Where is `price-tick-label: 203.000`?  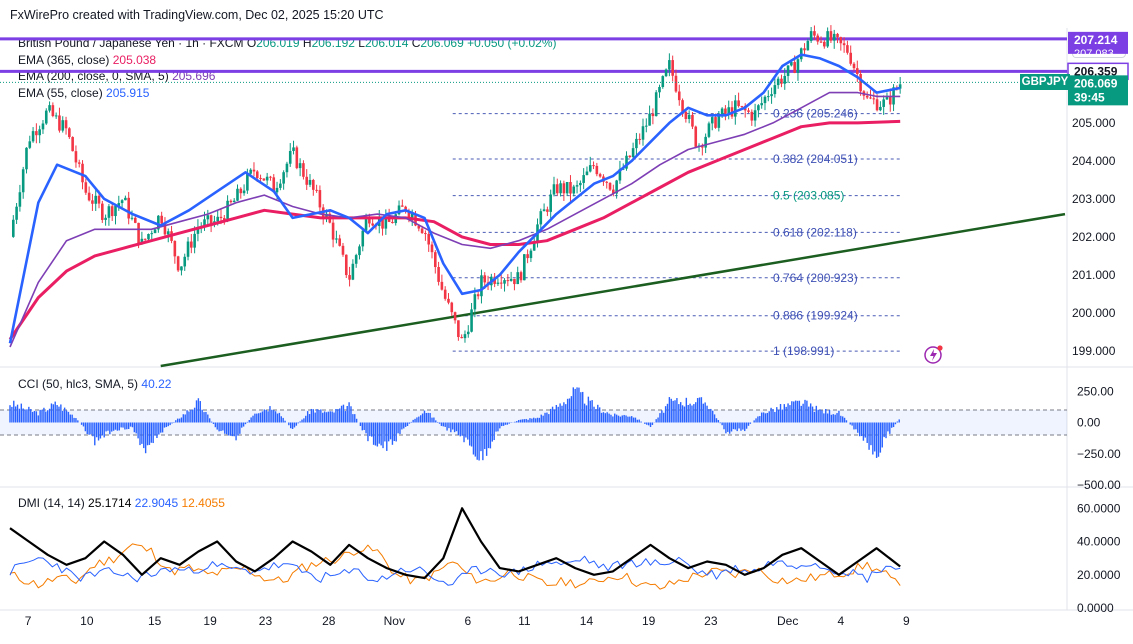
price-tick-label: 203.000 is located at coordinates (1094, 199).